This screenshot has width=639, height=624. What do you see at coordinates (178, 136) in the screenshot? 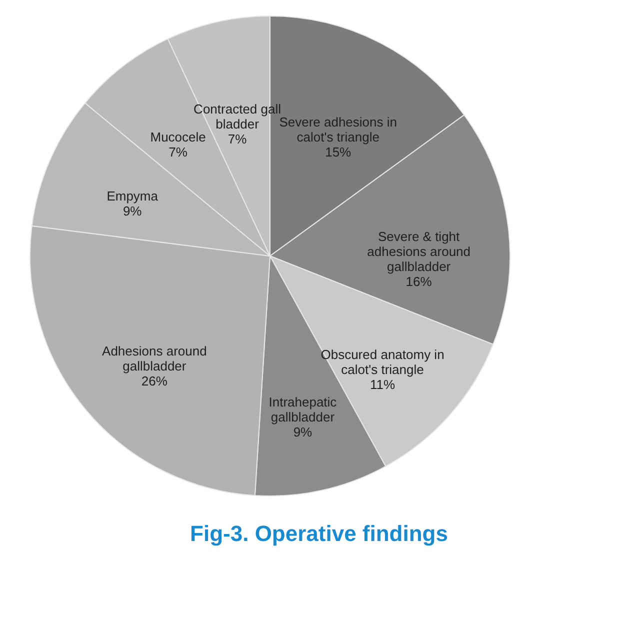
I see `slice-label: Mucocele` at bounding box center [178, 136].